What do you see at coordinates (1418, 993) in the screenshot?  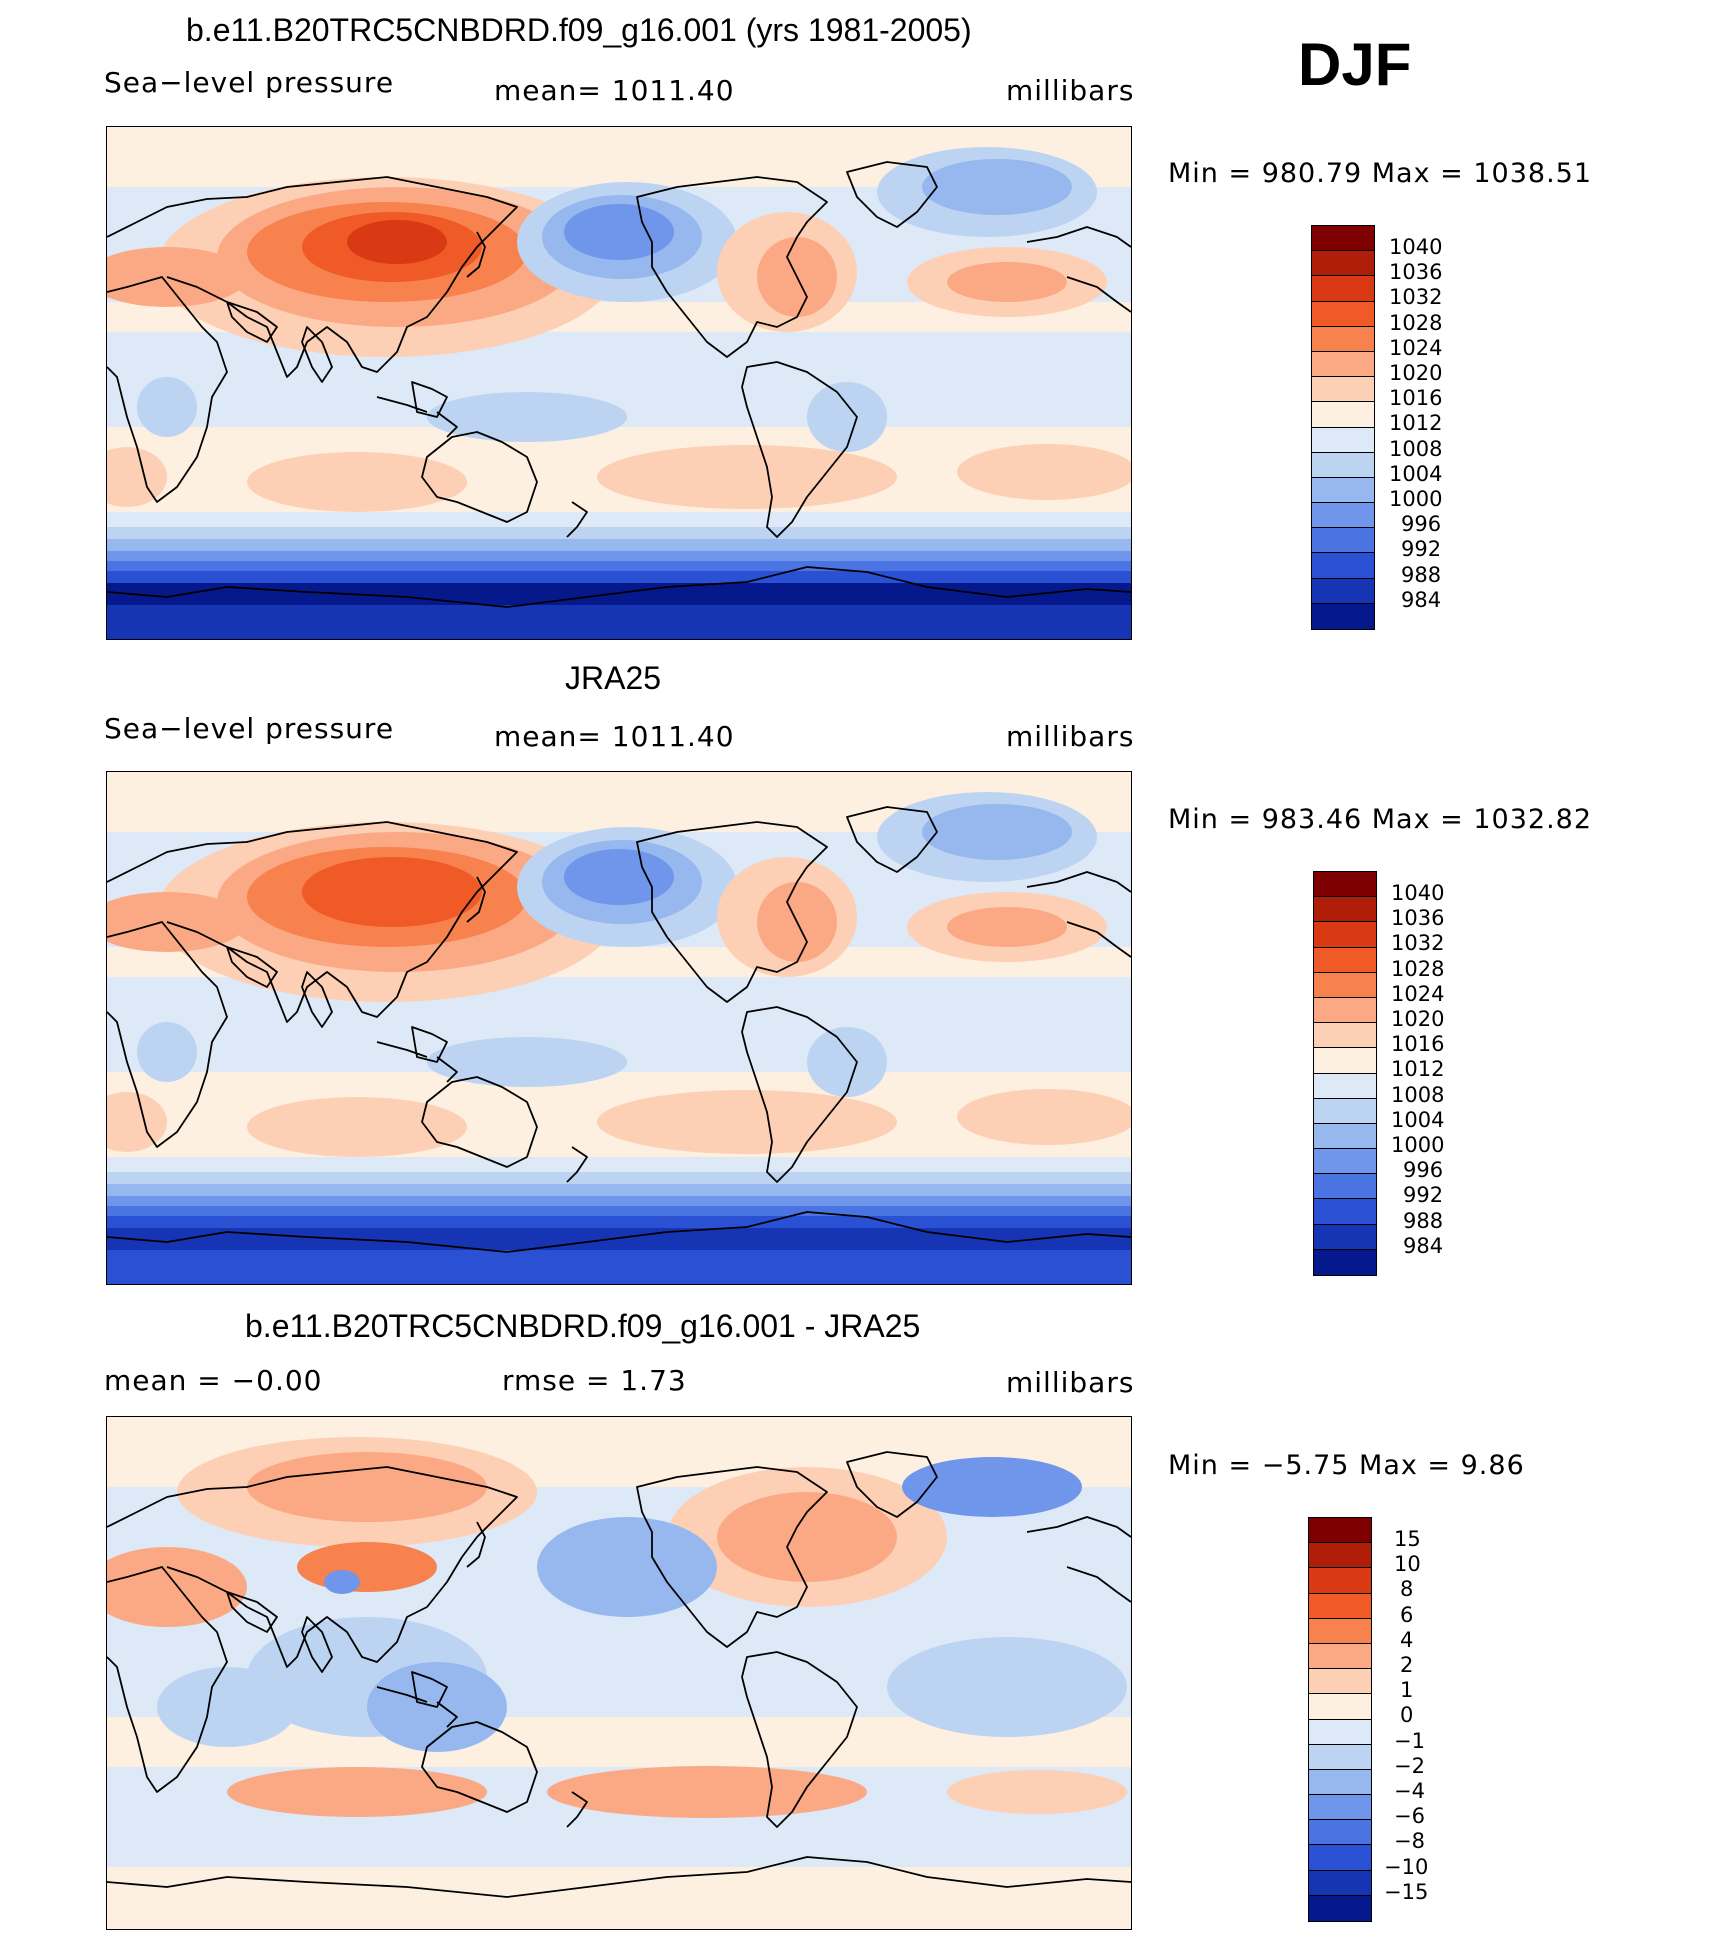 I see `colorbar-tick-label: 1024` at bounding box center [1418, 993].